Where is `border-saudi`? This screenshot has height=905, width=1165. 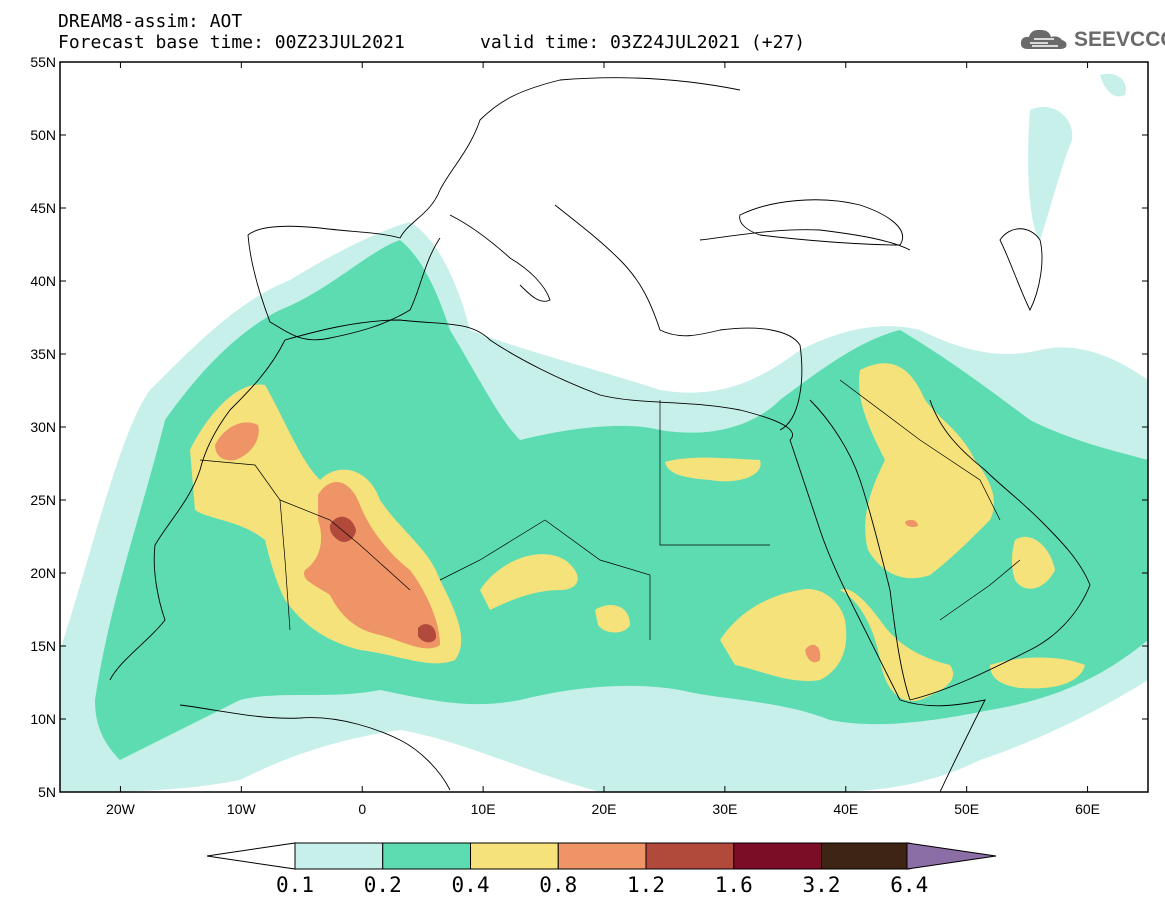
border-saudi is located at coordinates (920, 450).